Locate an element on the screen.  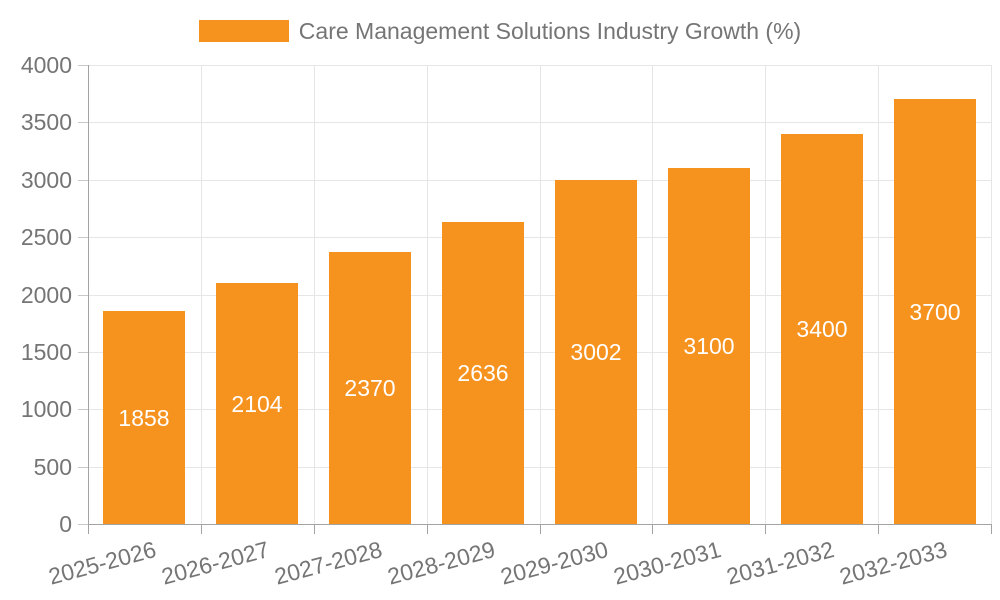
y-axis-tick-label: 1500 is located at coordinates (46, 352).